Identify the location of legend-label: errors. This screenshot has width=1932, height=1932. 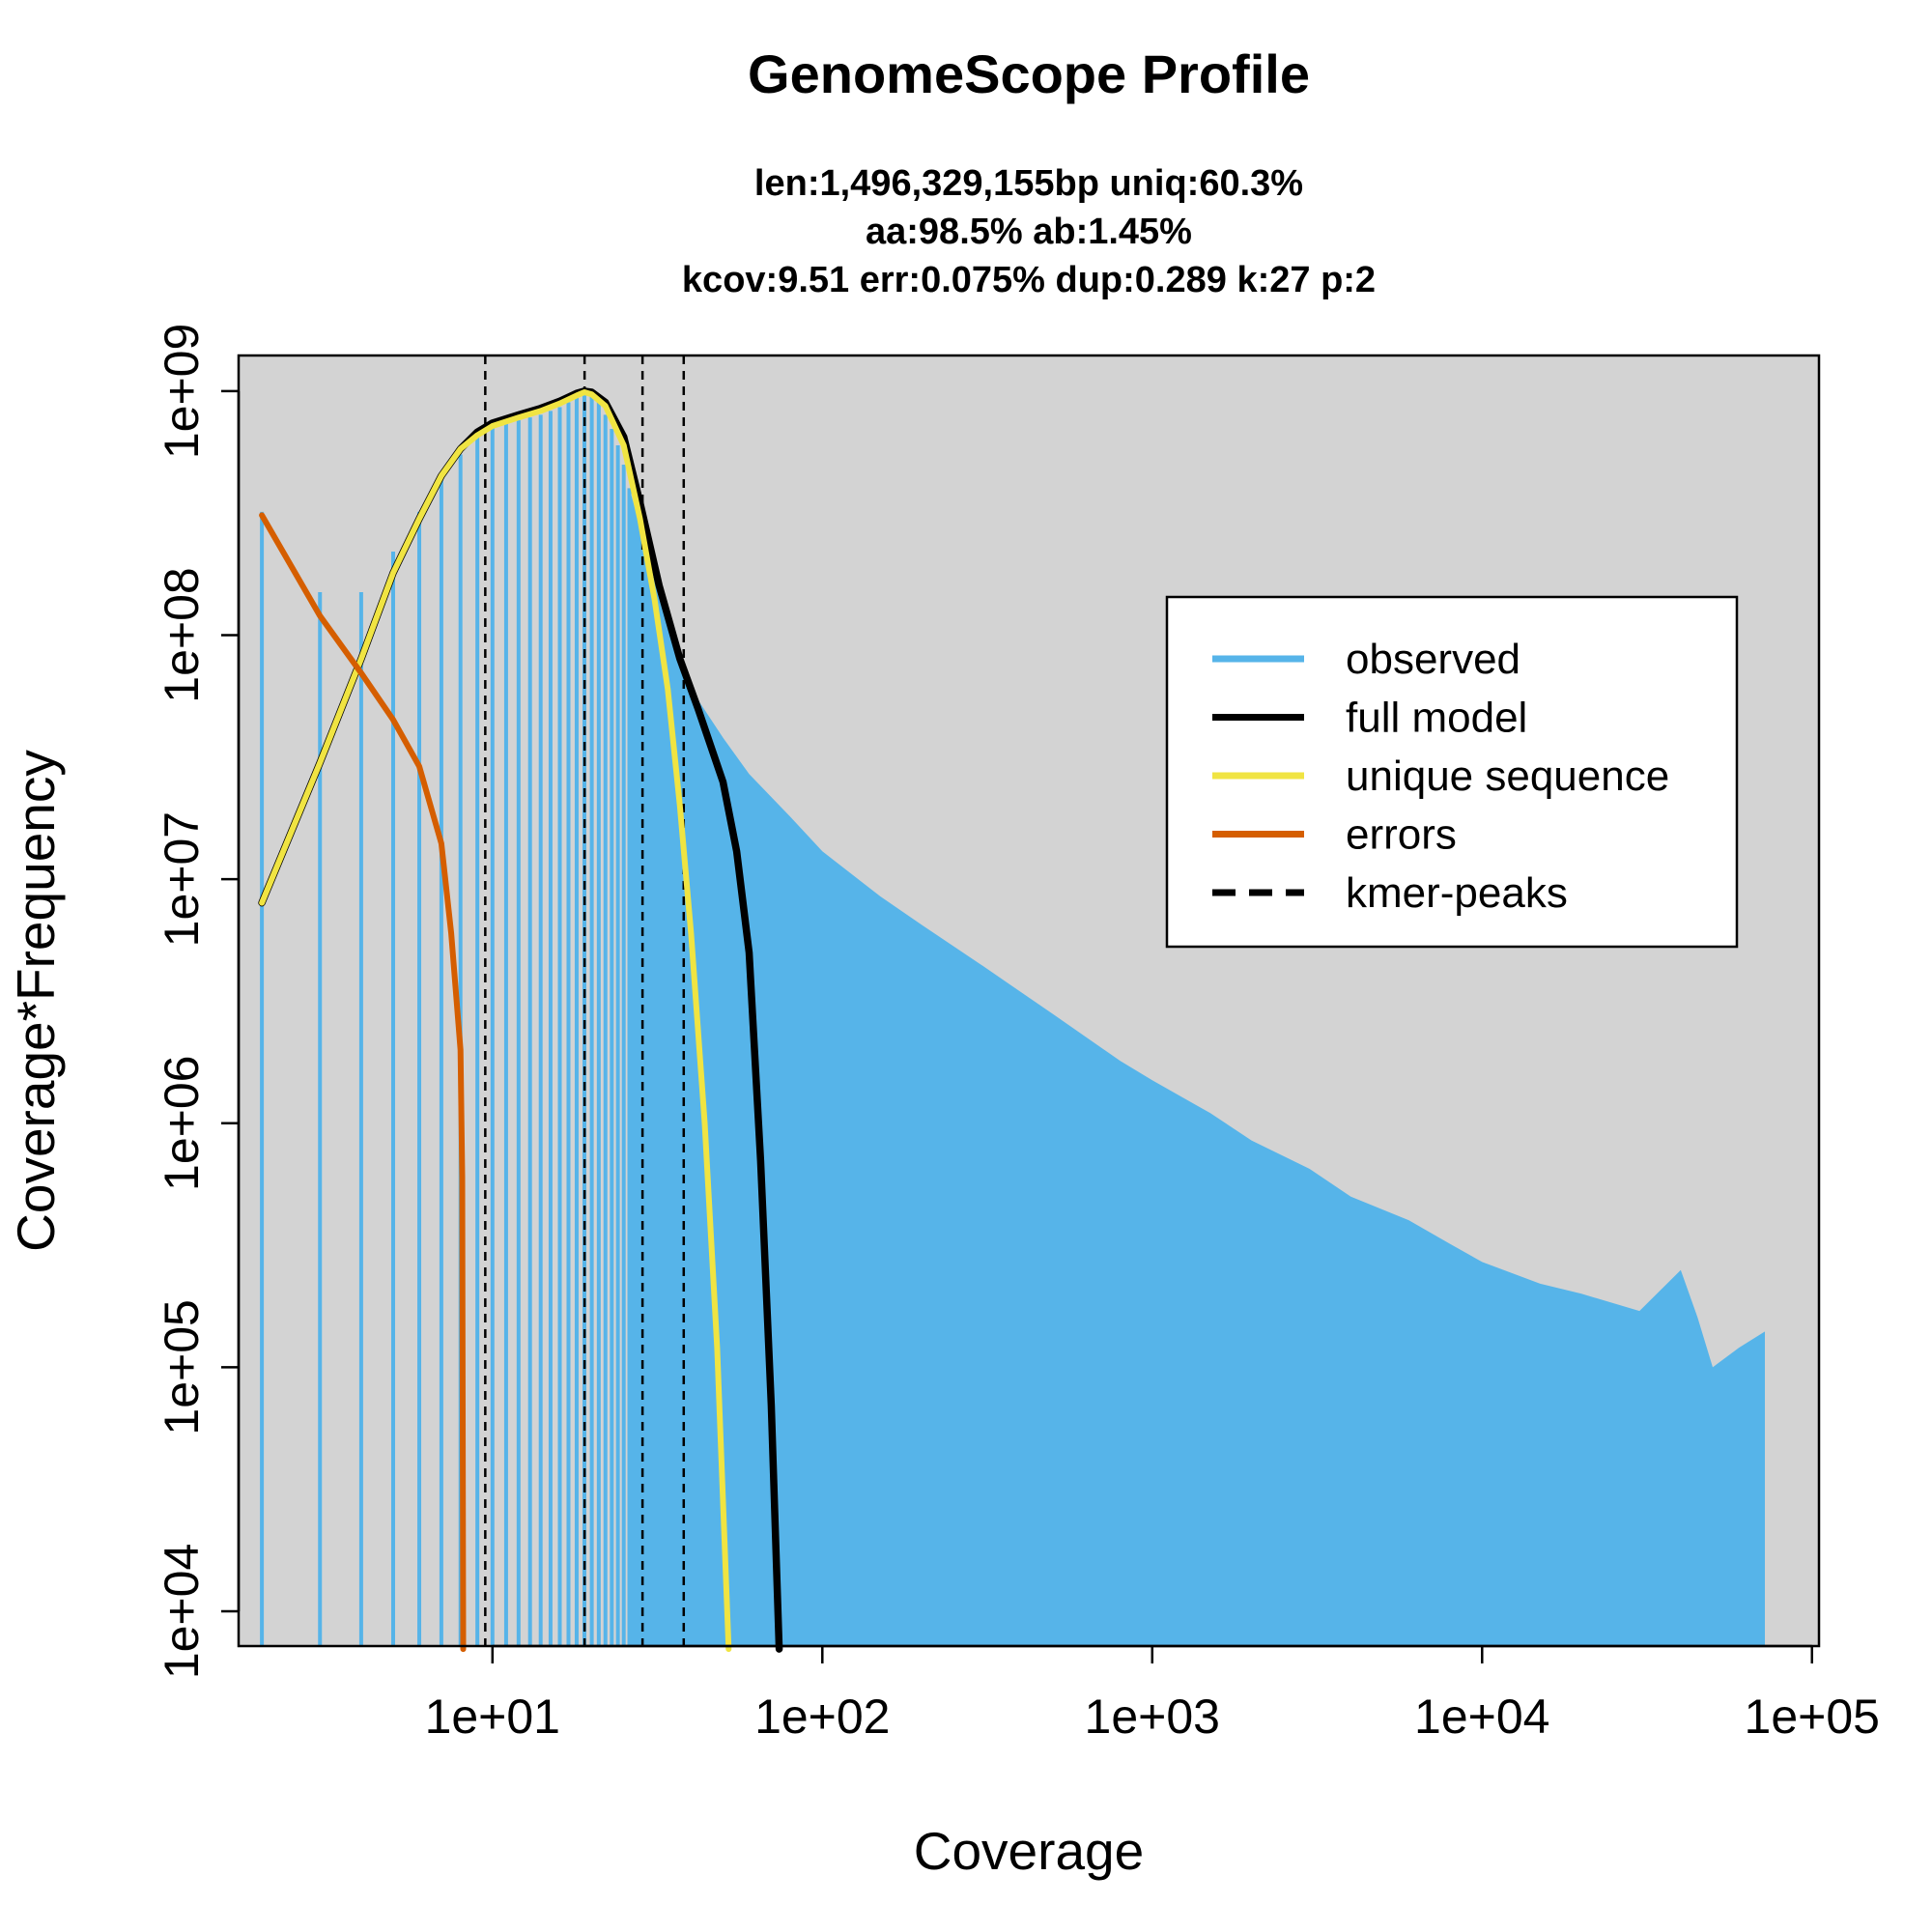
(1401, 835).